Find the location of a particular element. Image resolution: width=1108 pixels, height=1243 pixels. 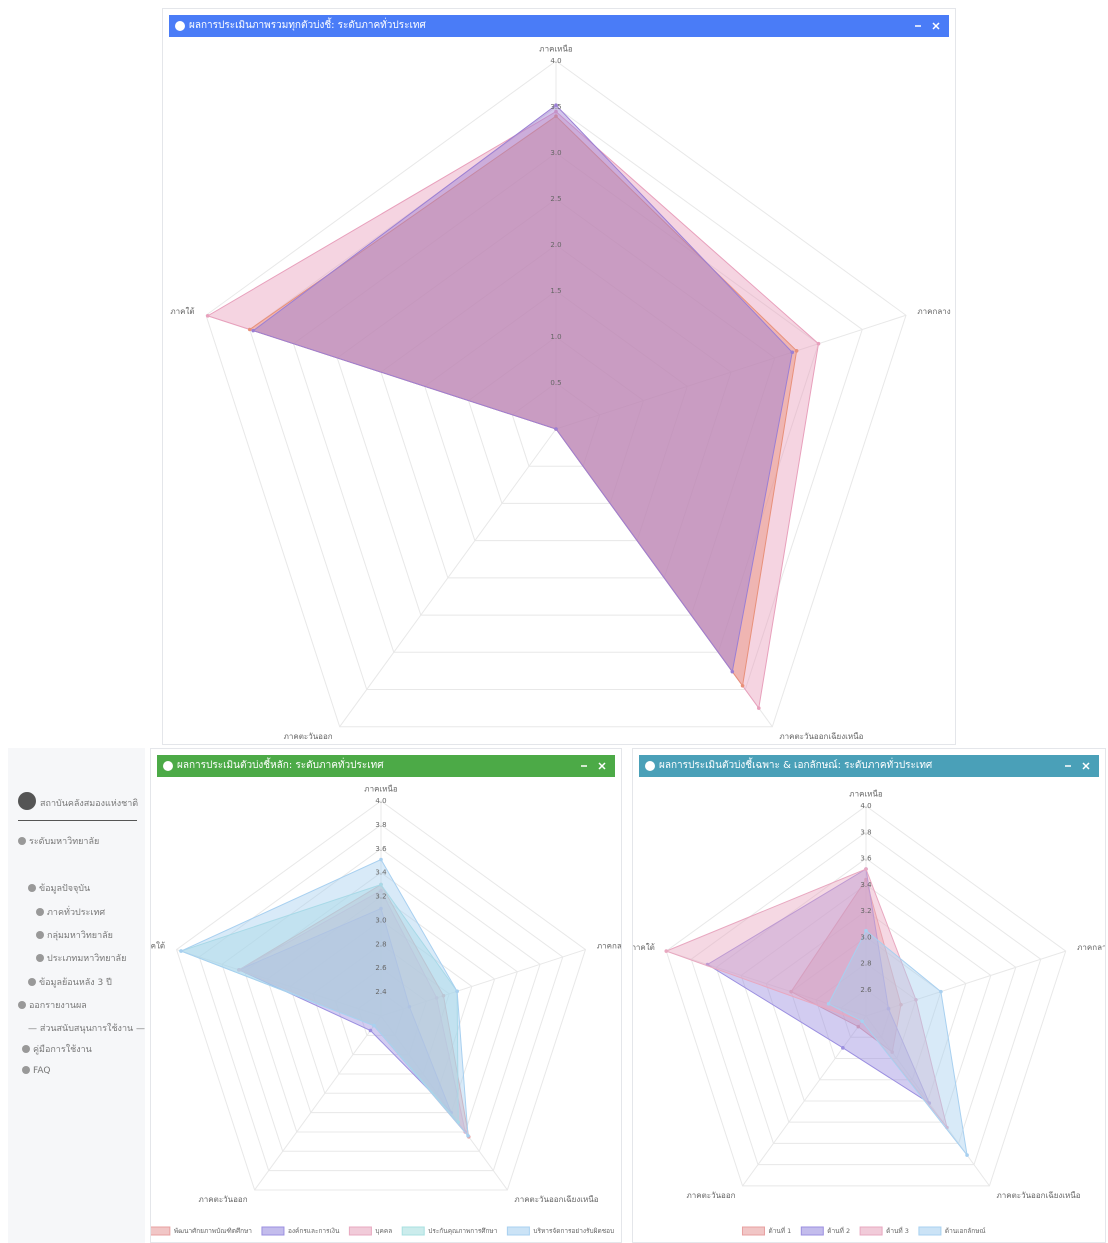

tick-label: 2.5 is located at coordinates (555, 199).